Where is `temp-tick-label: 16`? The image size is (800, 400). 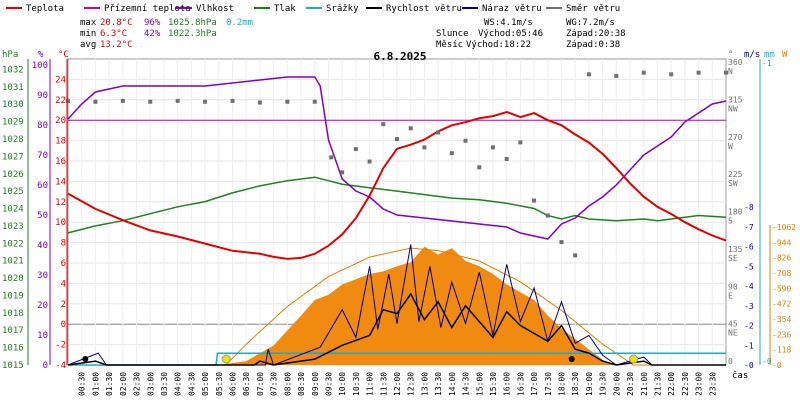 temp-tick-label: 16 is located at coordinates (60, 162).